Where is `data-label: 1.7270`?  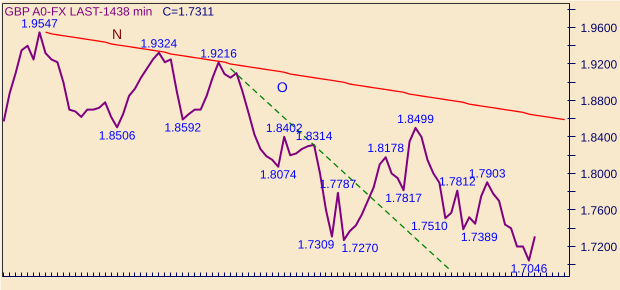 data-label: 1.7270 is located at coordinates (360, 248).